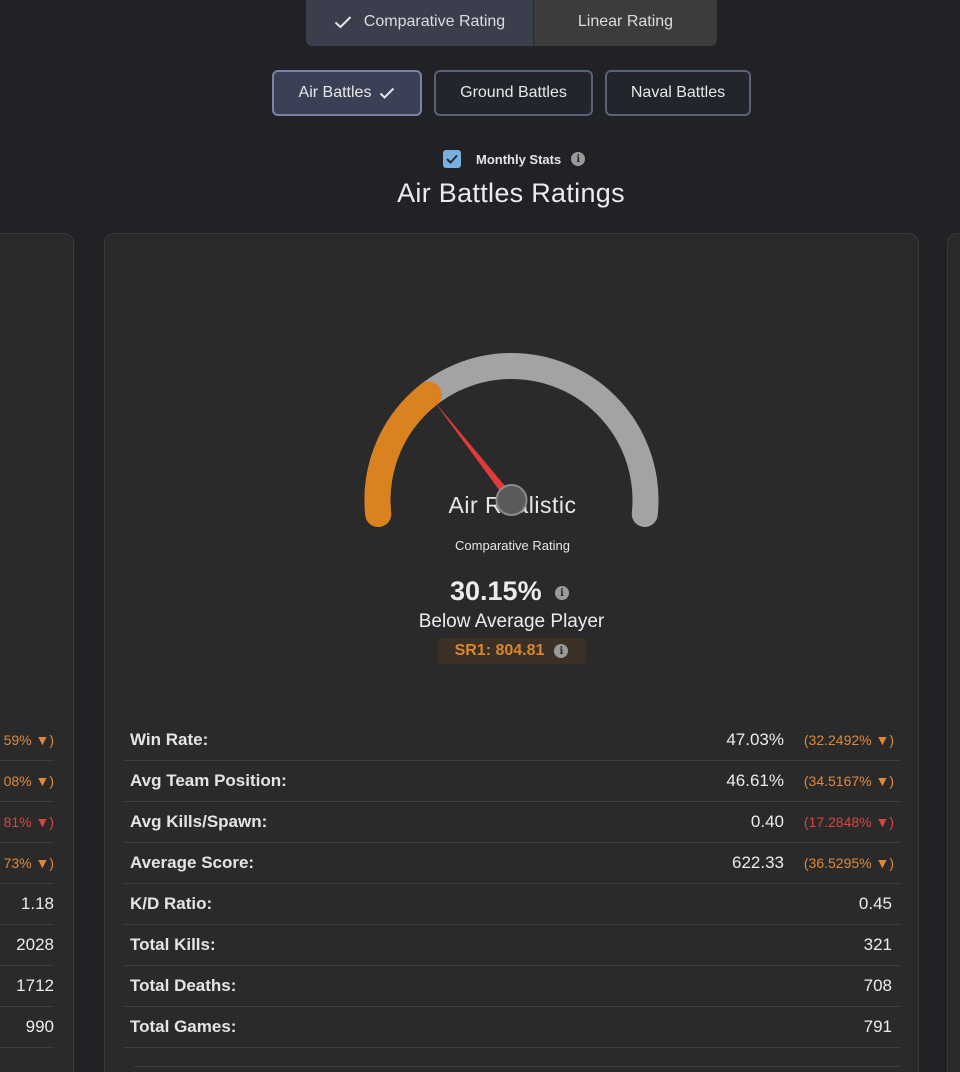  I want to click on stat-delta: (36.5295% ▼), so click(848, 863).